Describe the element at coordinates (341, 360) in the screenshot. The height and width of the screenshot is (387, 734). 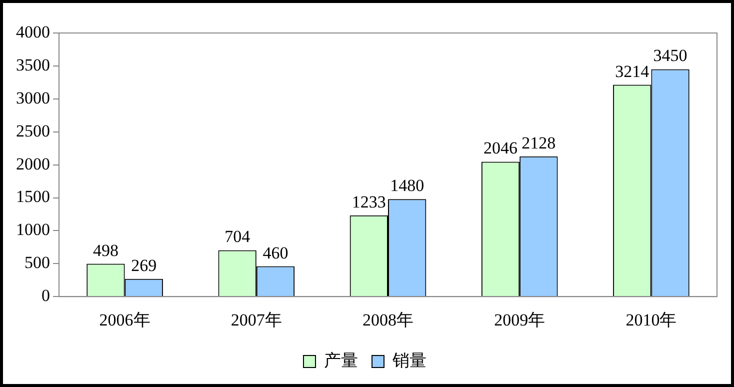
I see `legend-label: 产量` at that location.